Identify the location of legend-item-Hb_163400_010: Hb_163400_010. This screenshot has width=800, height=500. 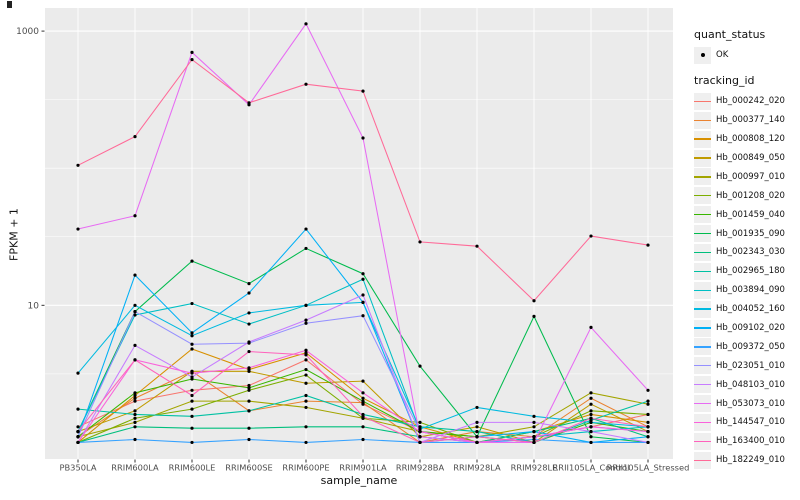
(747, 441).